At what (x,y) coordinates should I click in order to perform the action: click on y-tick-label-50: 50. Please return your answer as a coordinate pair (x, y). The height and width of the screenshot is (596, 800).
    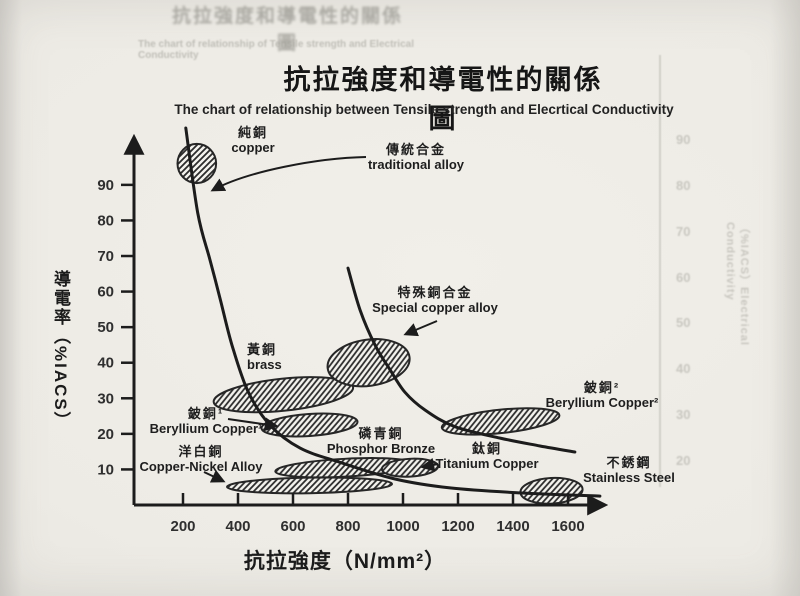
    Looking at the image, I should click on (105, 327).